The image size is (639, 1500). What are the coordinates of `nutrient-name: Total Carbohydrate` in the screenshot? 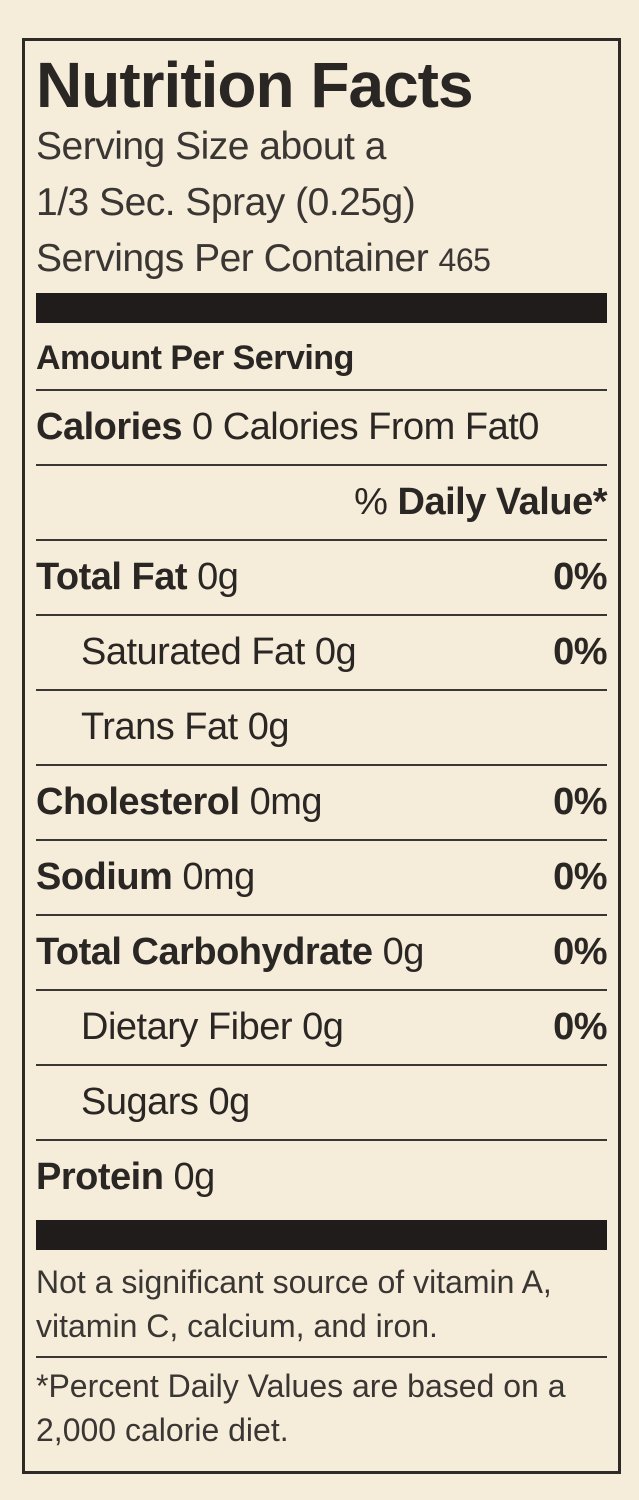 It's located at (204, 952).